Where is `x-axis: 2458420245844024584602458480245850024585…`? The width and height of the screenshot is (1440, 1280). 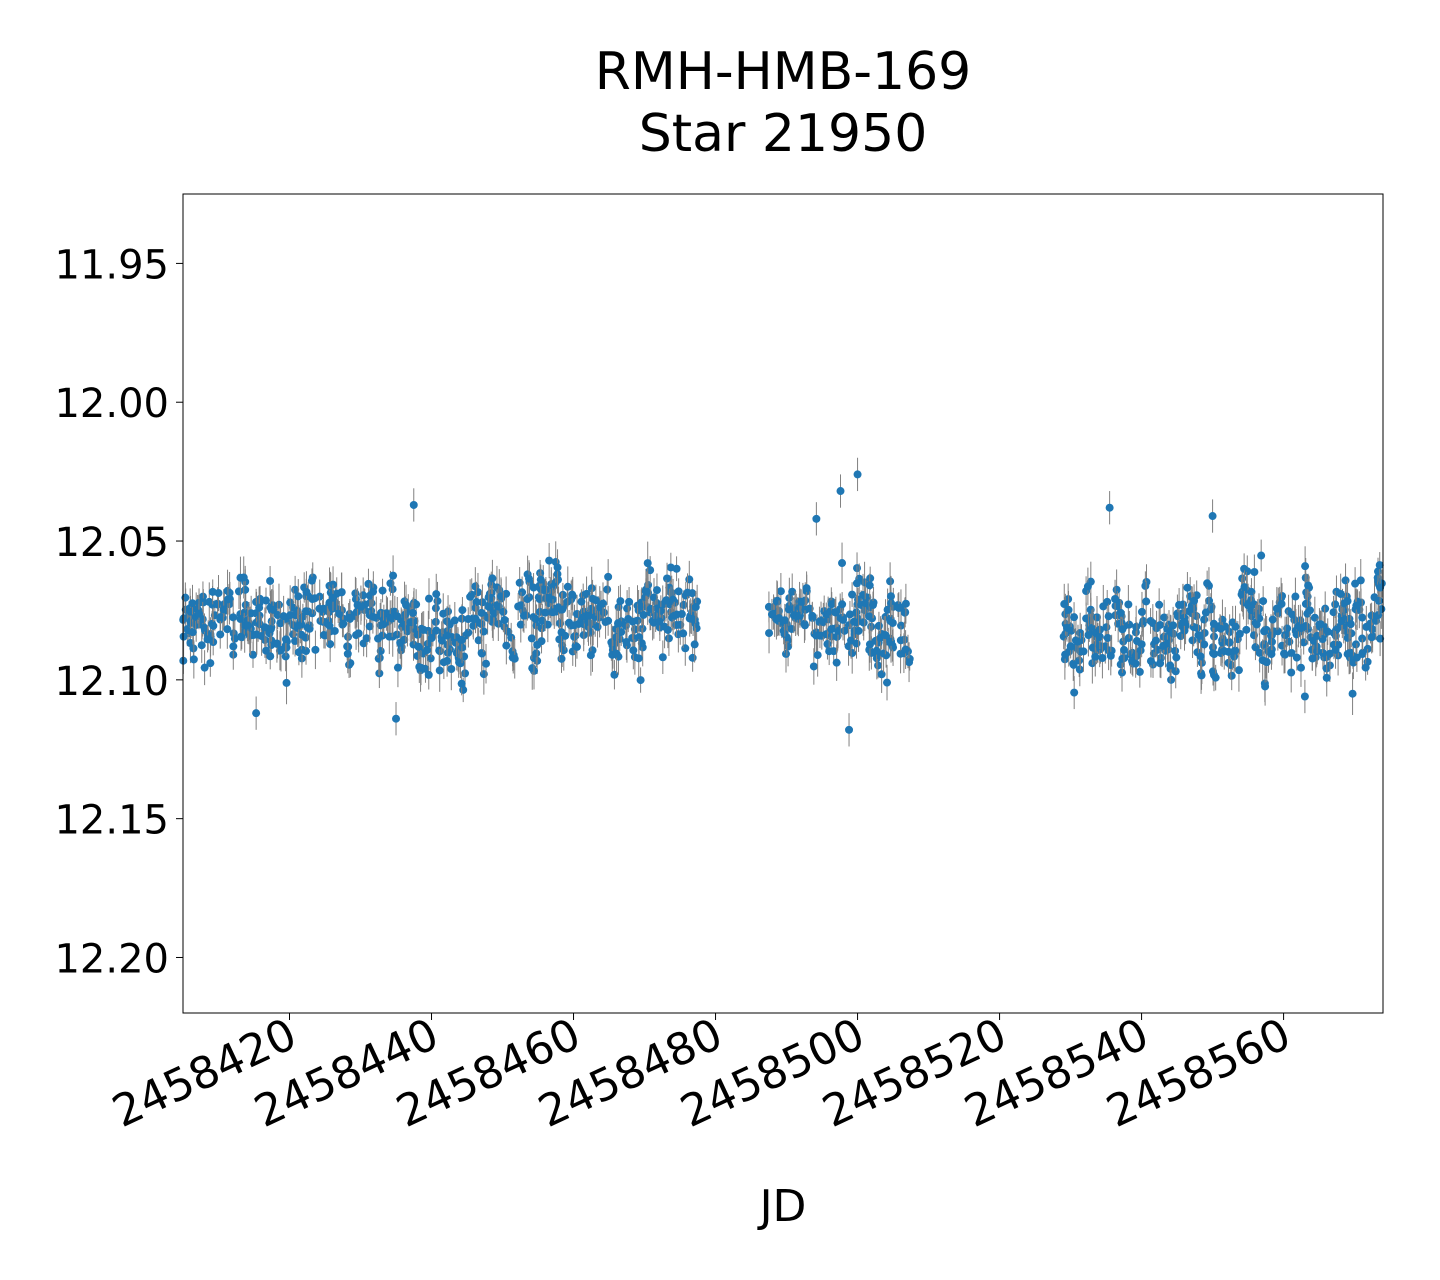
x-axis: 2458420245844024584602458480245850024585… is located at coordinates (701, 1073).